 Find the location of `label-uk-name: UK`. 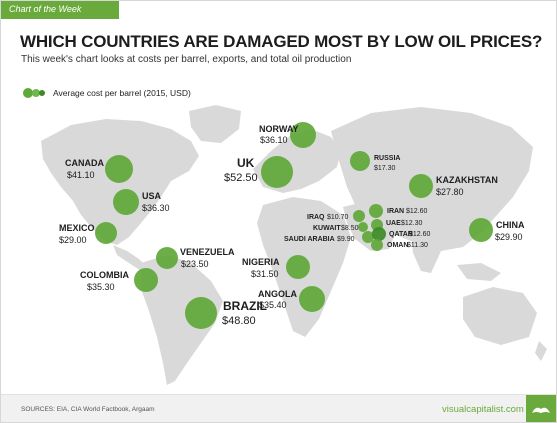

label-uk-name: UK is located at coordinates (246, 163).